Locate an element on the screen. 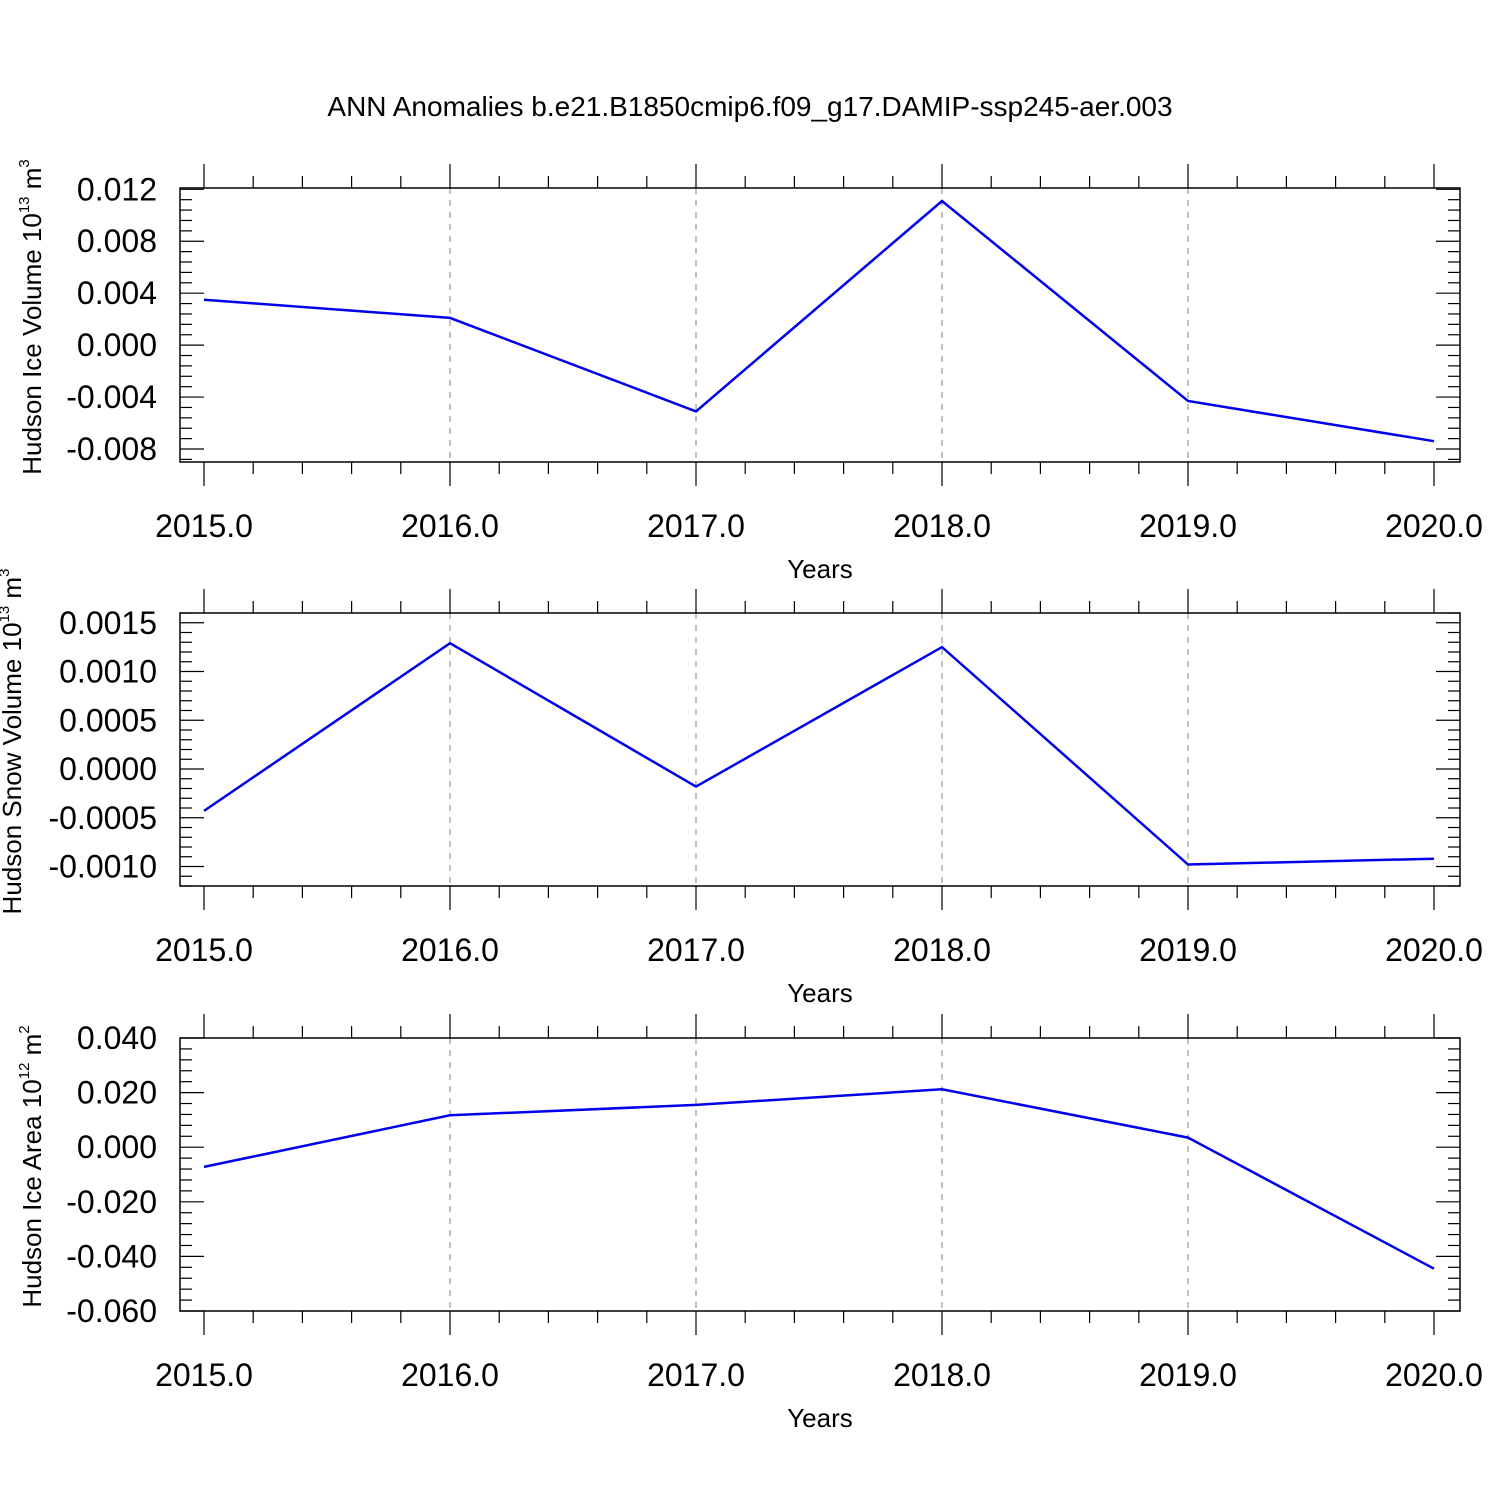 This screenshot has height=1500, width=1500. y-axis-label-power: 12 is located at coordinates (24, 1071).